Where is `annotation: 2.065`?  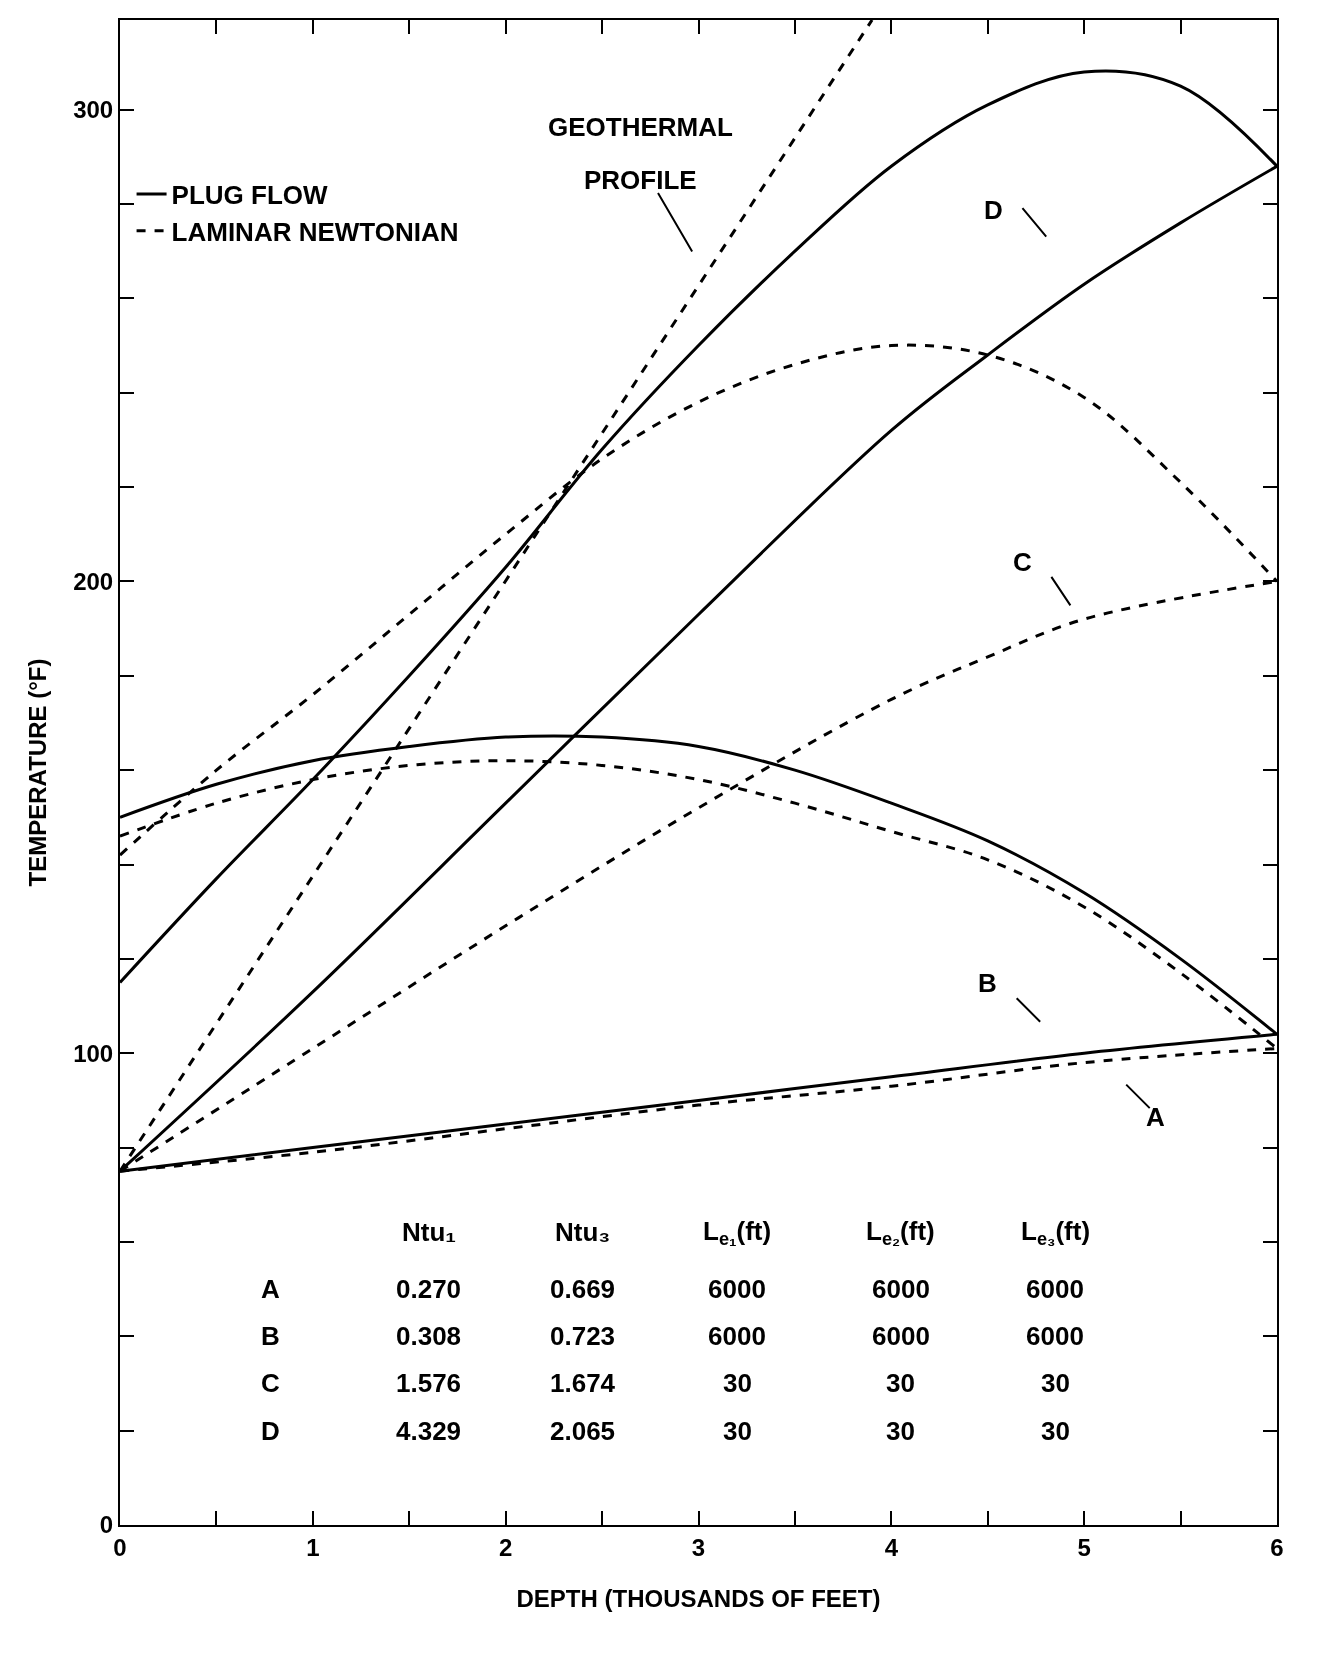 annotation: 2.065 is located at coordinates (583, 1431).